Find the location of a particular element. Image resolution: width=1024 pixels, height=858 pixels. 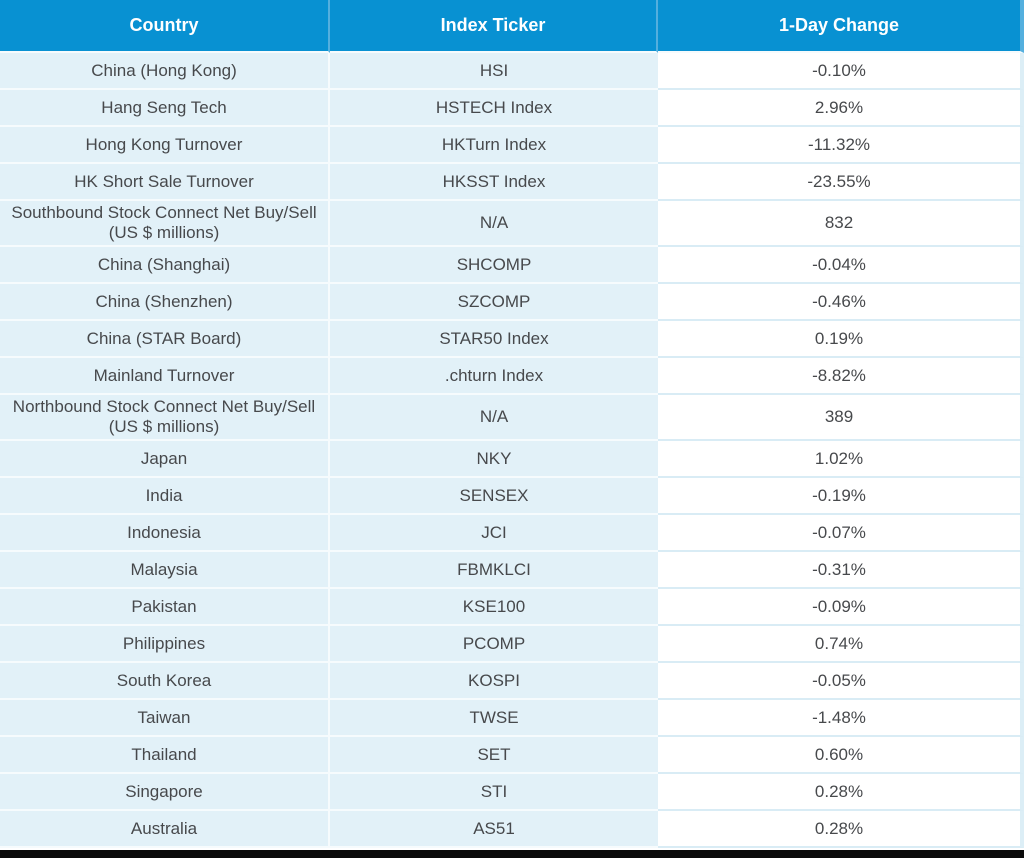

cell-country: Taiwan is located at coordinates (165, 718).